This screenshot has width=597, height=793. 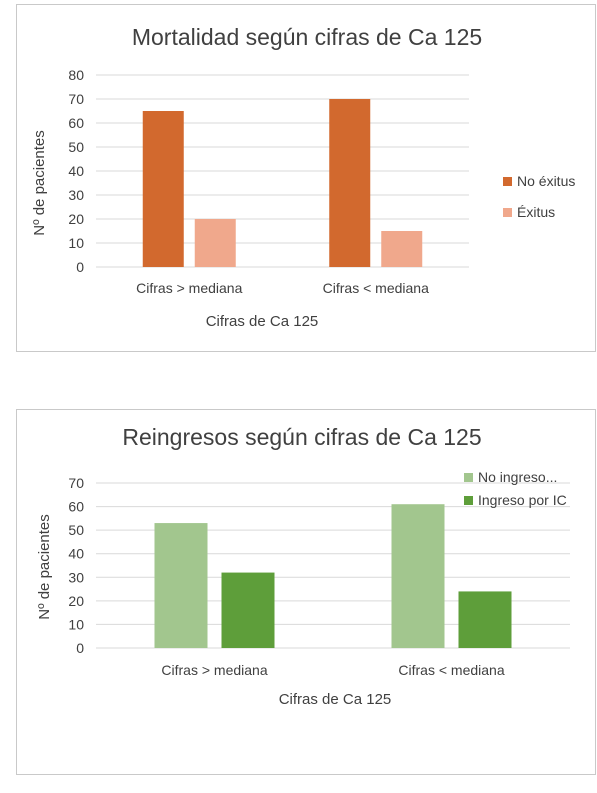 What do you see at coordinates (307, 37) in the screenshot?
I see `chart-title: Mortalidad según cifras de Ca 125` at bounding box center [307, 37].